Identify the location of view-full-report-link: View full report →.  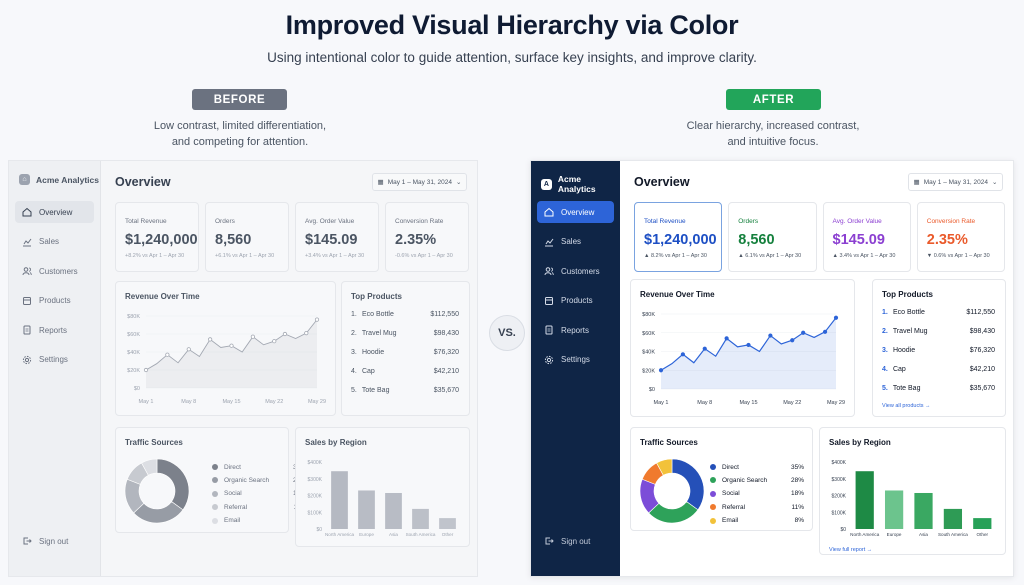
(851, 550).